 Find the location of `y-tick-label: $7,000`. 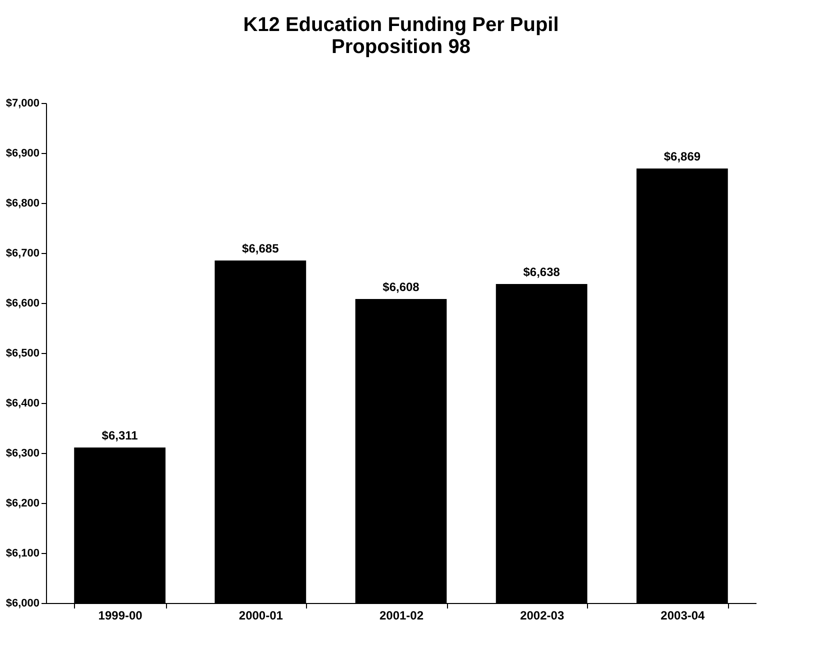

y-tick-label: $7,000 is located at coordinates (23, 104).